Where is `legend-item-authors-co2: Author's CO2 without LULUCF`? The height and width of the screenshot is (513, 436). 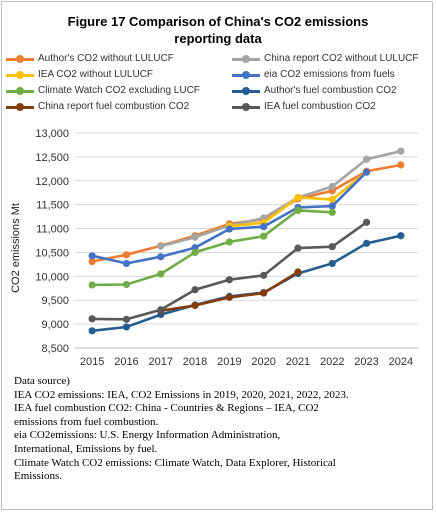 legend-item-authors-co2: Author's CO2 without LULUCF is located at coordinates (90, 58).